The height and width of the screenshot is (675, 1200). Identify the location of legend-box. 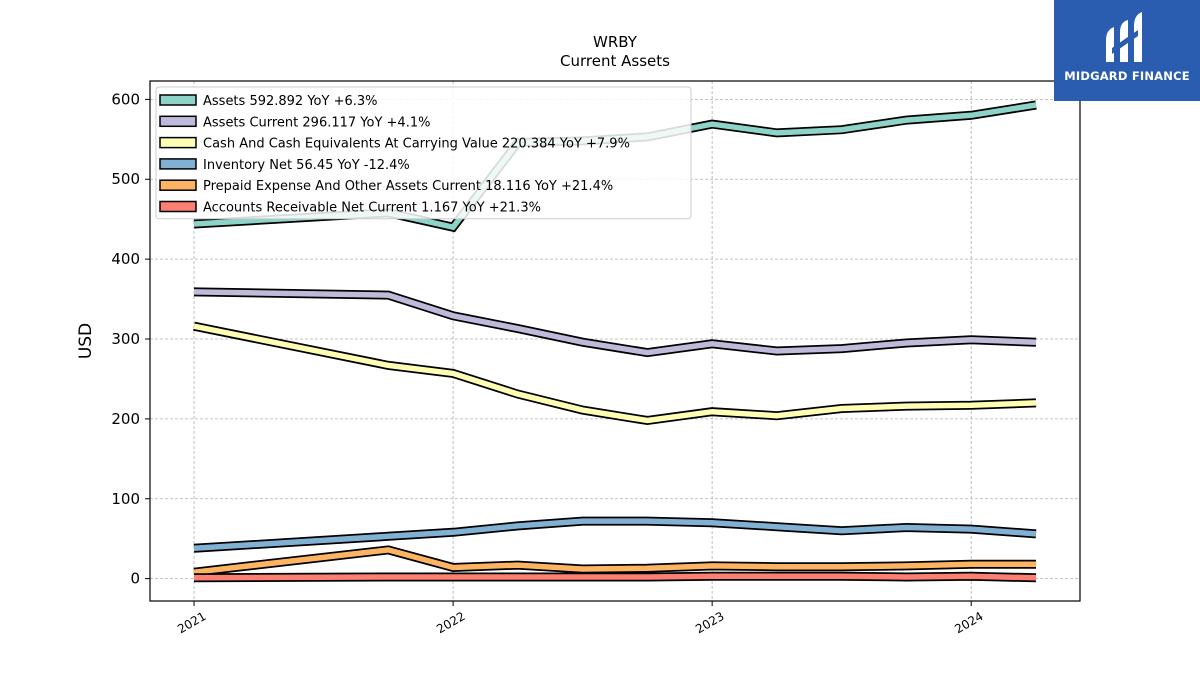
(423, 153).